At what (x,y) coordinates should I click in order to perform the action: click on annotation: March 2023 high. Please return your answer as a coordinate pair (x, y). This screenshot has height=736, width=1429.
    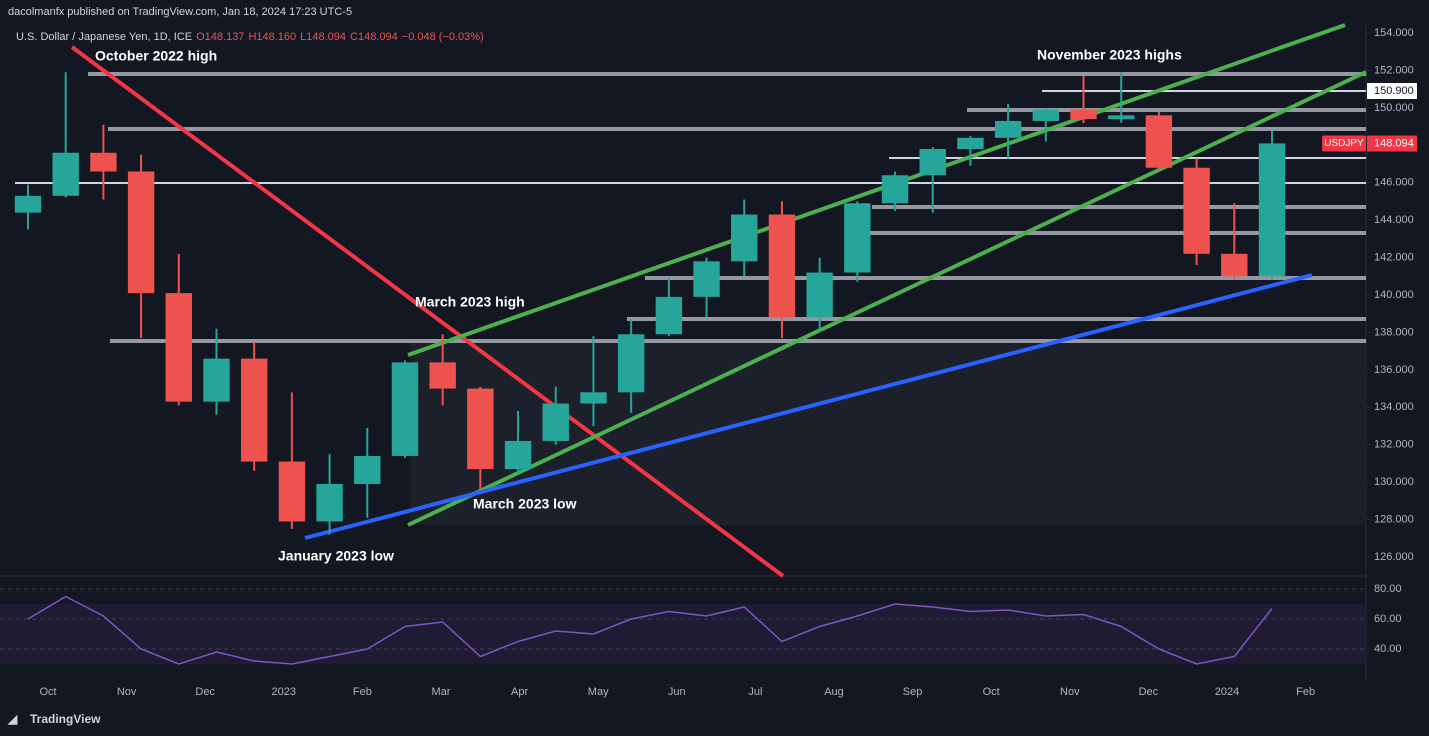
    Looking at the image, I should click on (470, 302).